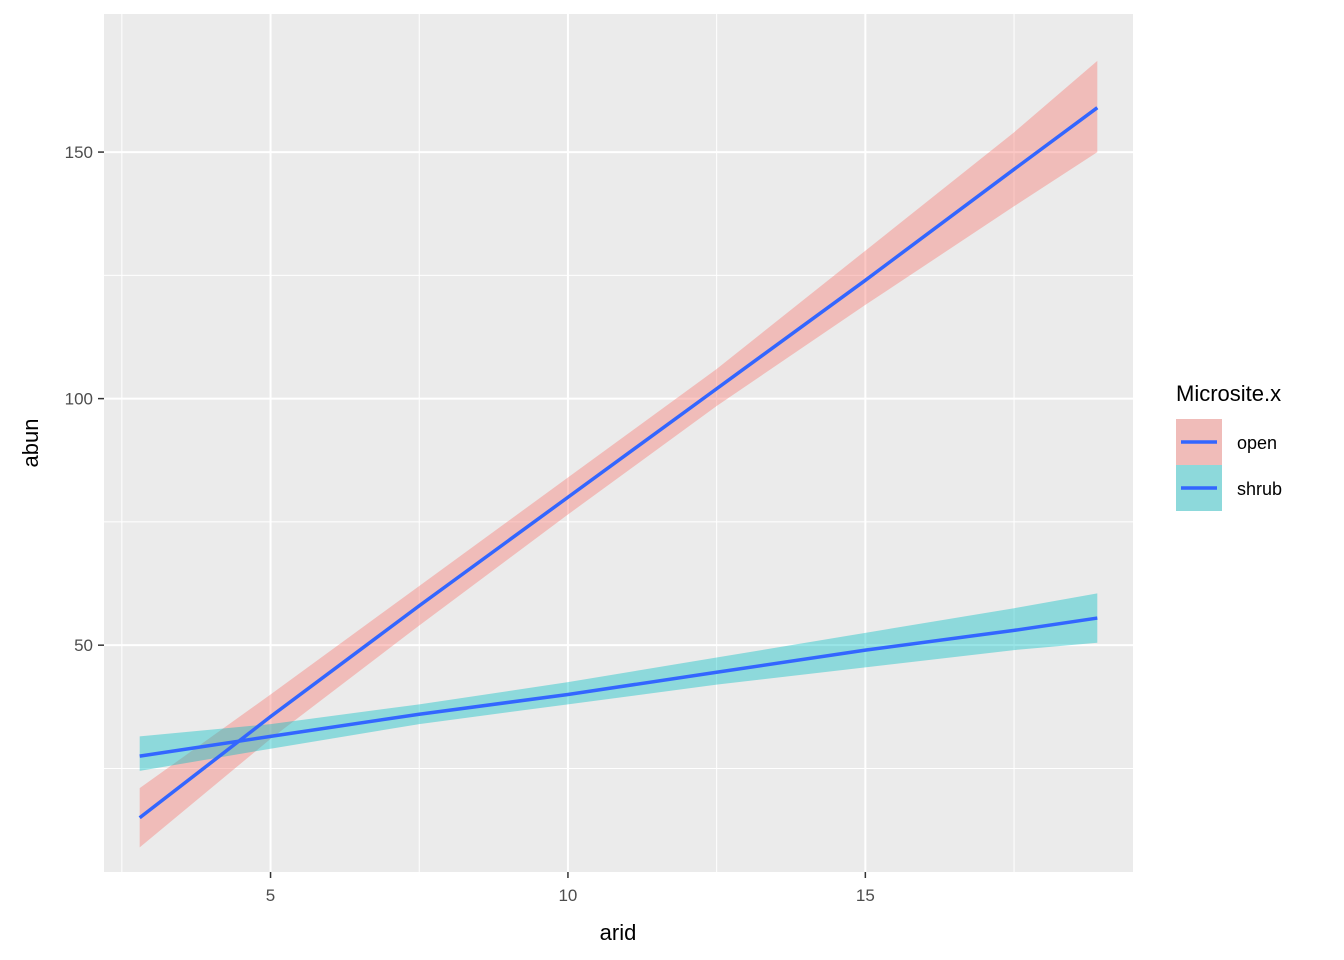  Describe the element at coordinates (30, 443) in the screenshot. I see `y-axis-title: abun` at that location.